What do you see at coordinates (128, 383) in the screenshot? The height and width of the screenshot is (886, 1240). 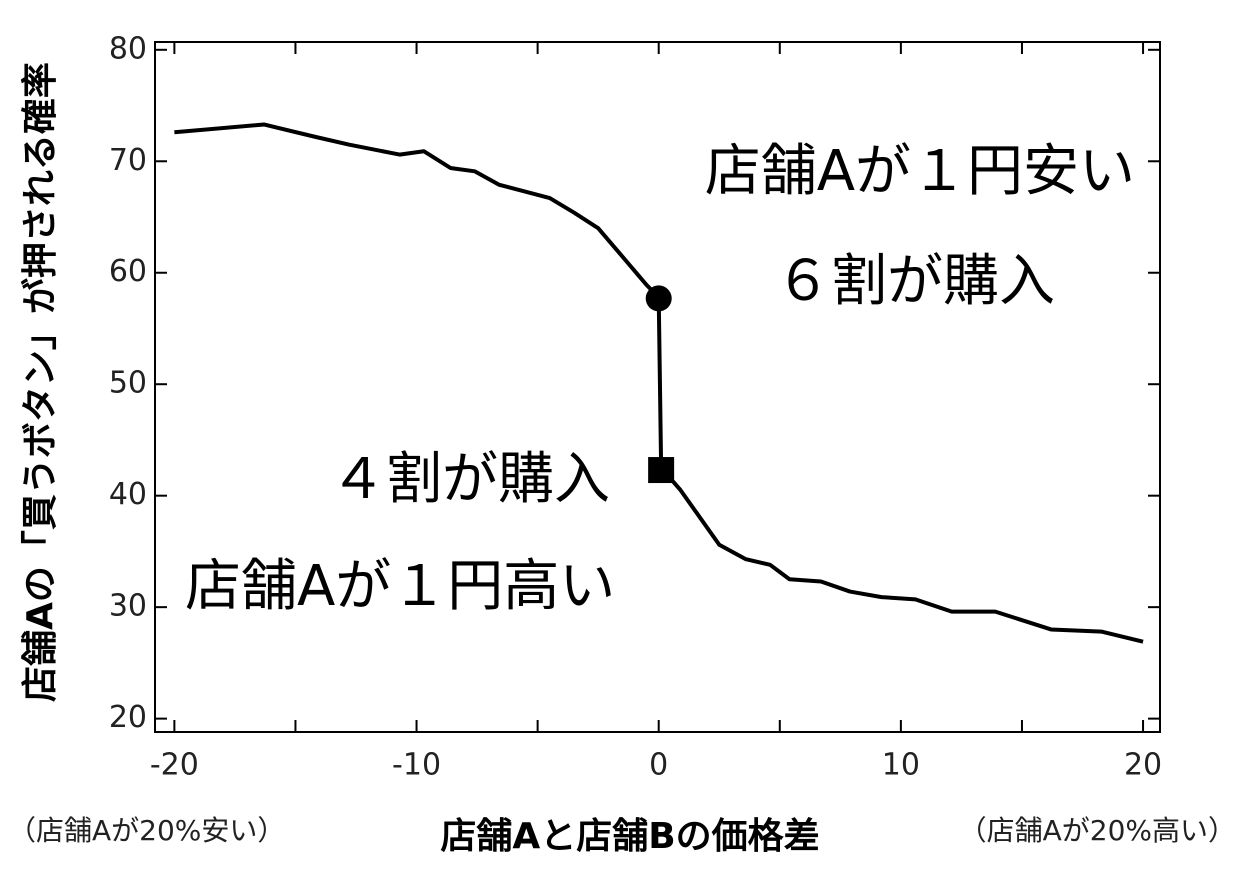 I see `y-tick-label: 50` at bounding box center [128, 383].